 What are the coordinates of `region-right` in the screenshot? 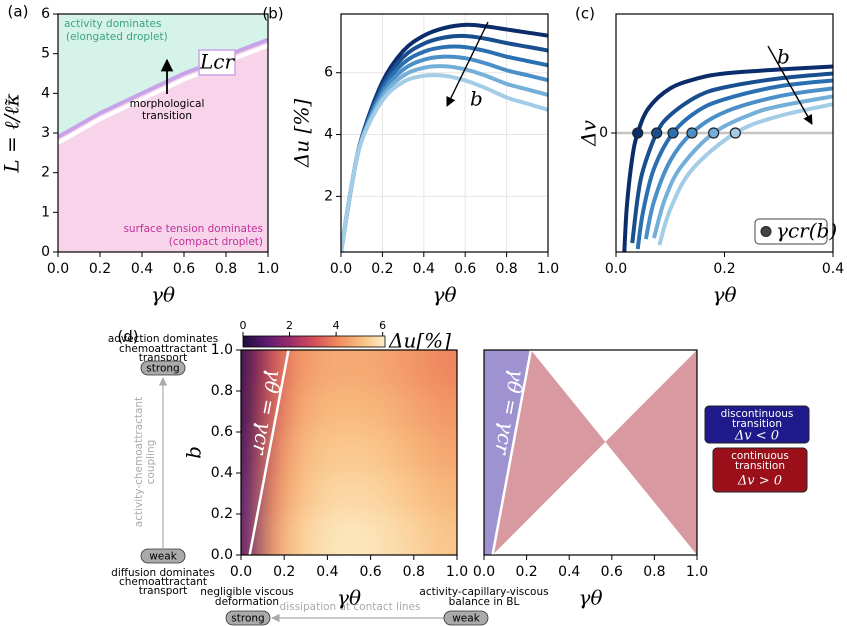 It's located at (594, 452).